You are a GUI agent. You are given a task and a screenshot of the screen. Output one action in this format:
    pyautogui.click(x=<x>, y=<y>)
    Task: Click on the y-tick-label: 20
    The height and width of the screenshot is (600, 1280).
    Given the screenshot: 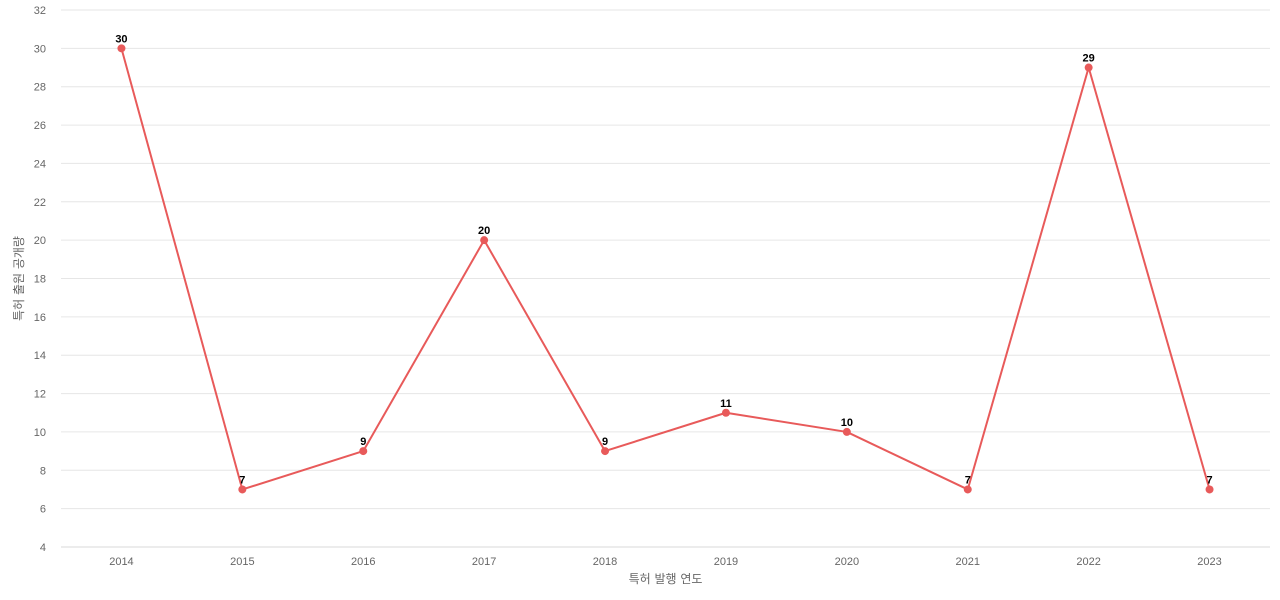 What is the action you would take?
    pyautogui.click(x=40, y=241)
    